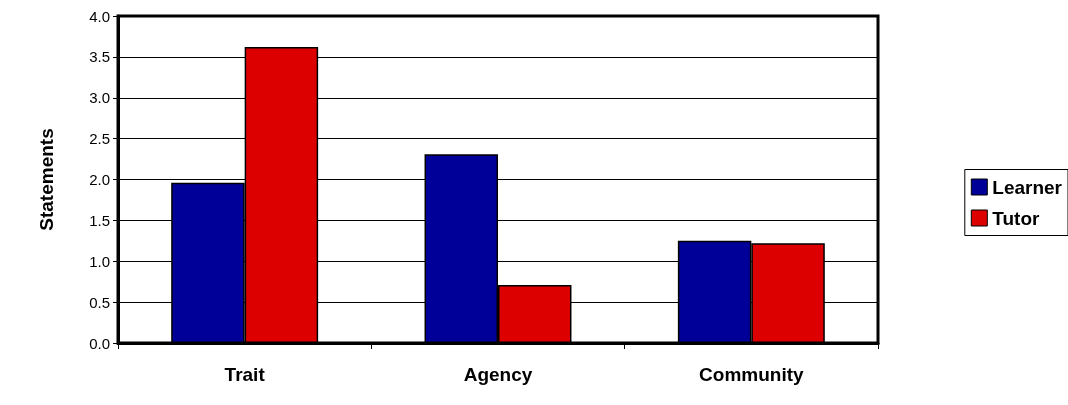  Describe the element at coordinates (245, 374) in the screenshot. I see `x-tick-label: Trait` at that location.